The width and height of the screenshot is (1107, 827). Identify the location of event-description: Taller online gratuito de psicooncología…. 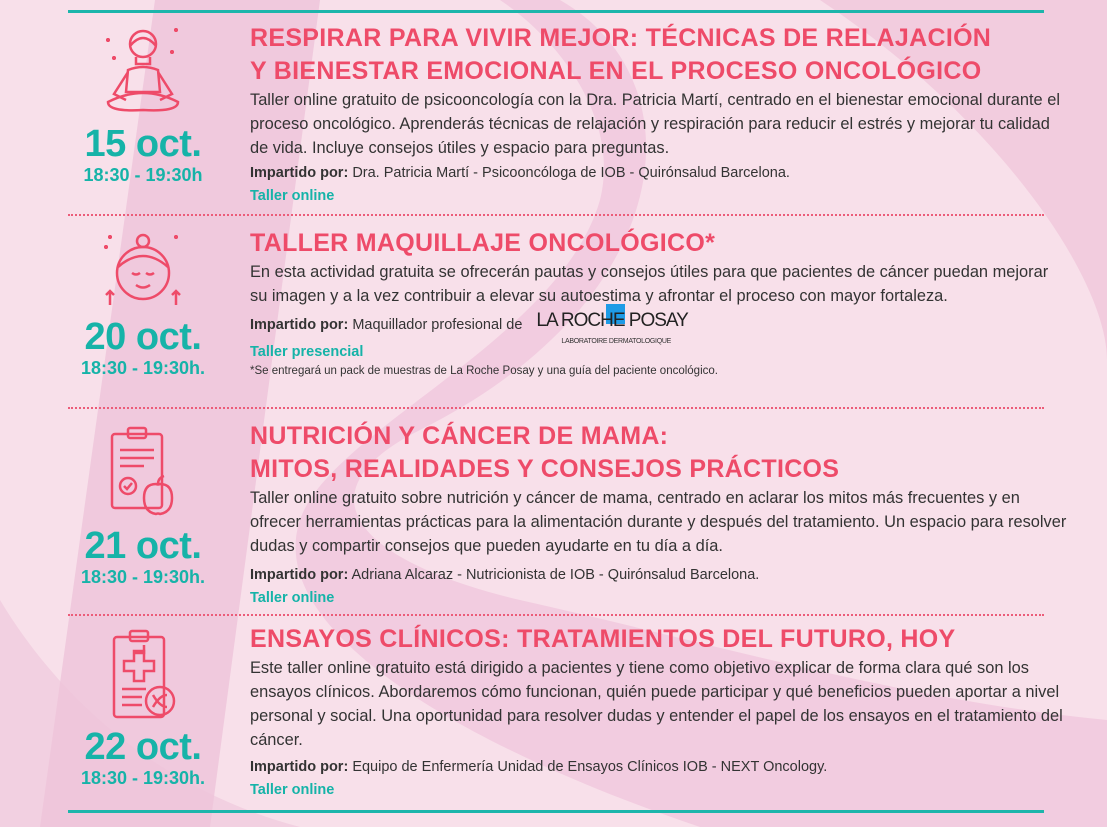
(655, 124).